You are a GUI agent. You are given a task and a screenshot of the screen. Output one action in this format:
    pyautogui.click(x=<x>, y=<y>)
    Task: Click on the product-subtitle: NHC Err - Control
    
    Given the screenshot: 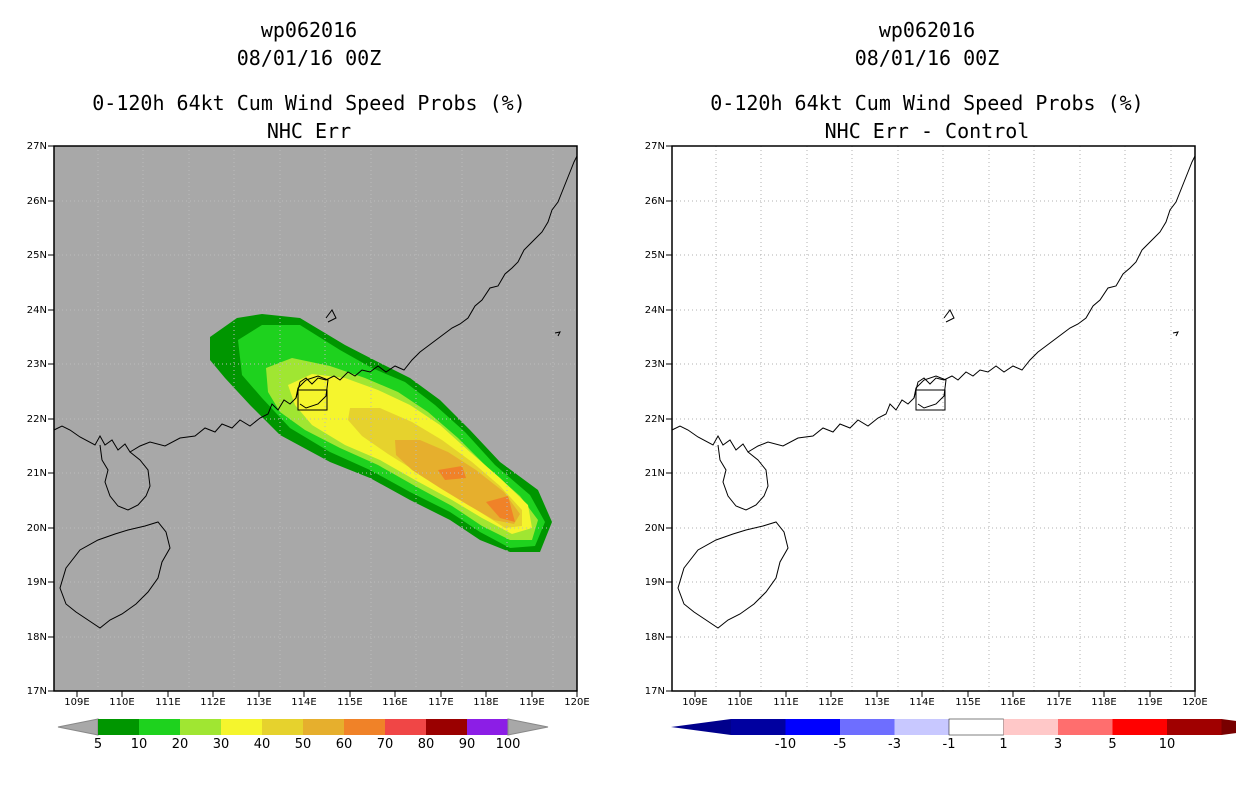 What is the action you would take?
    pyautogui.click(x=927, y=131)
    